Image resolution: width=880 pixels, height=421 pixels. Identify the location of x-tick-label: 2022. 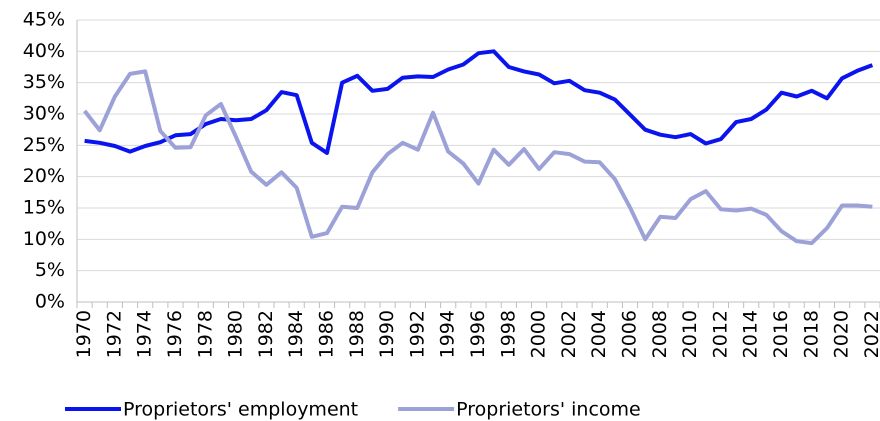
(870, 334).